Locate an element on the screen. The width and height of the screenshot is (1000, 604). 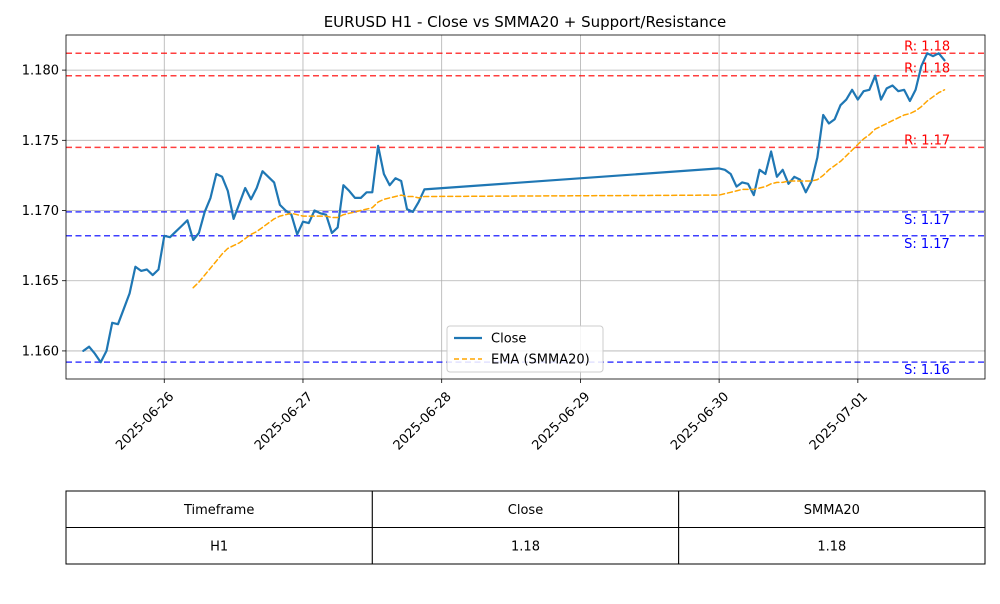
y-tick-label: 1.165 is located at coordinates (40, 281).